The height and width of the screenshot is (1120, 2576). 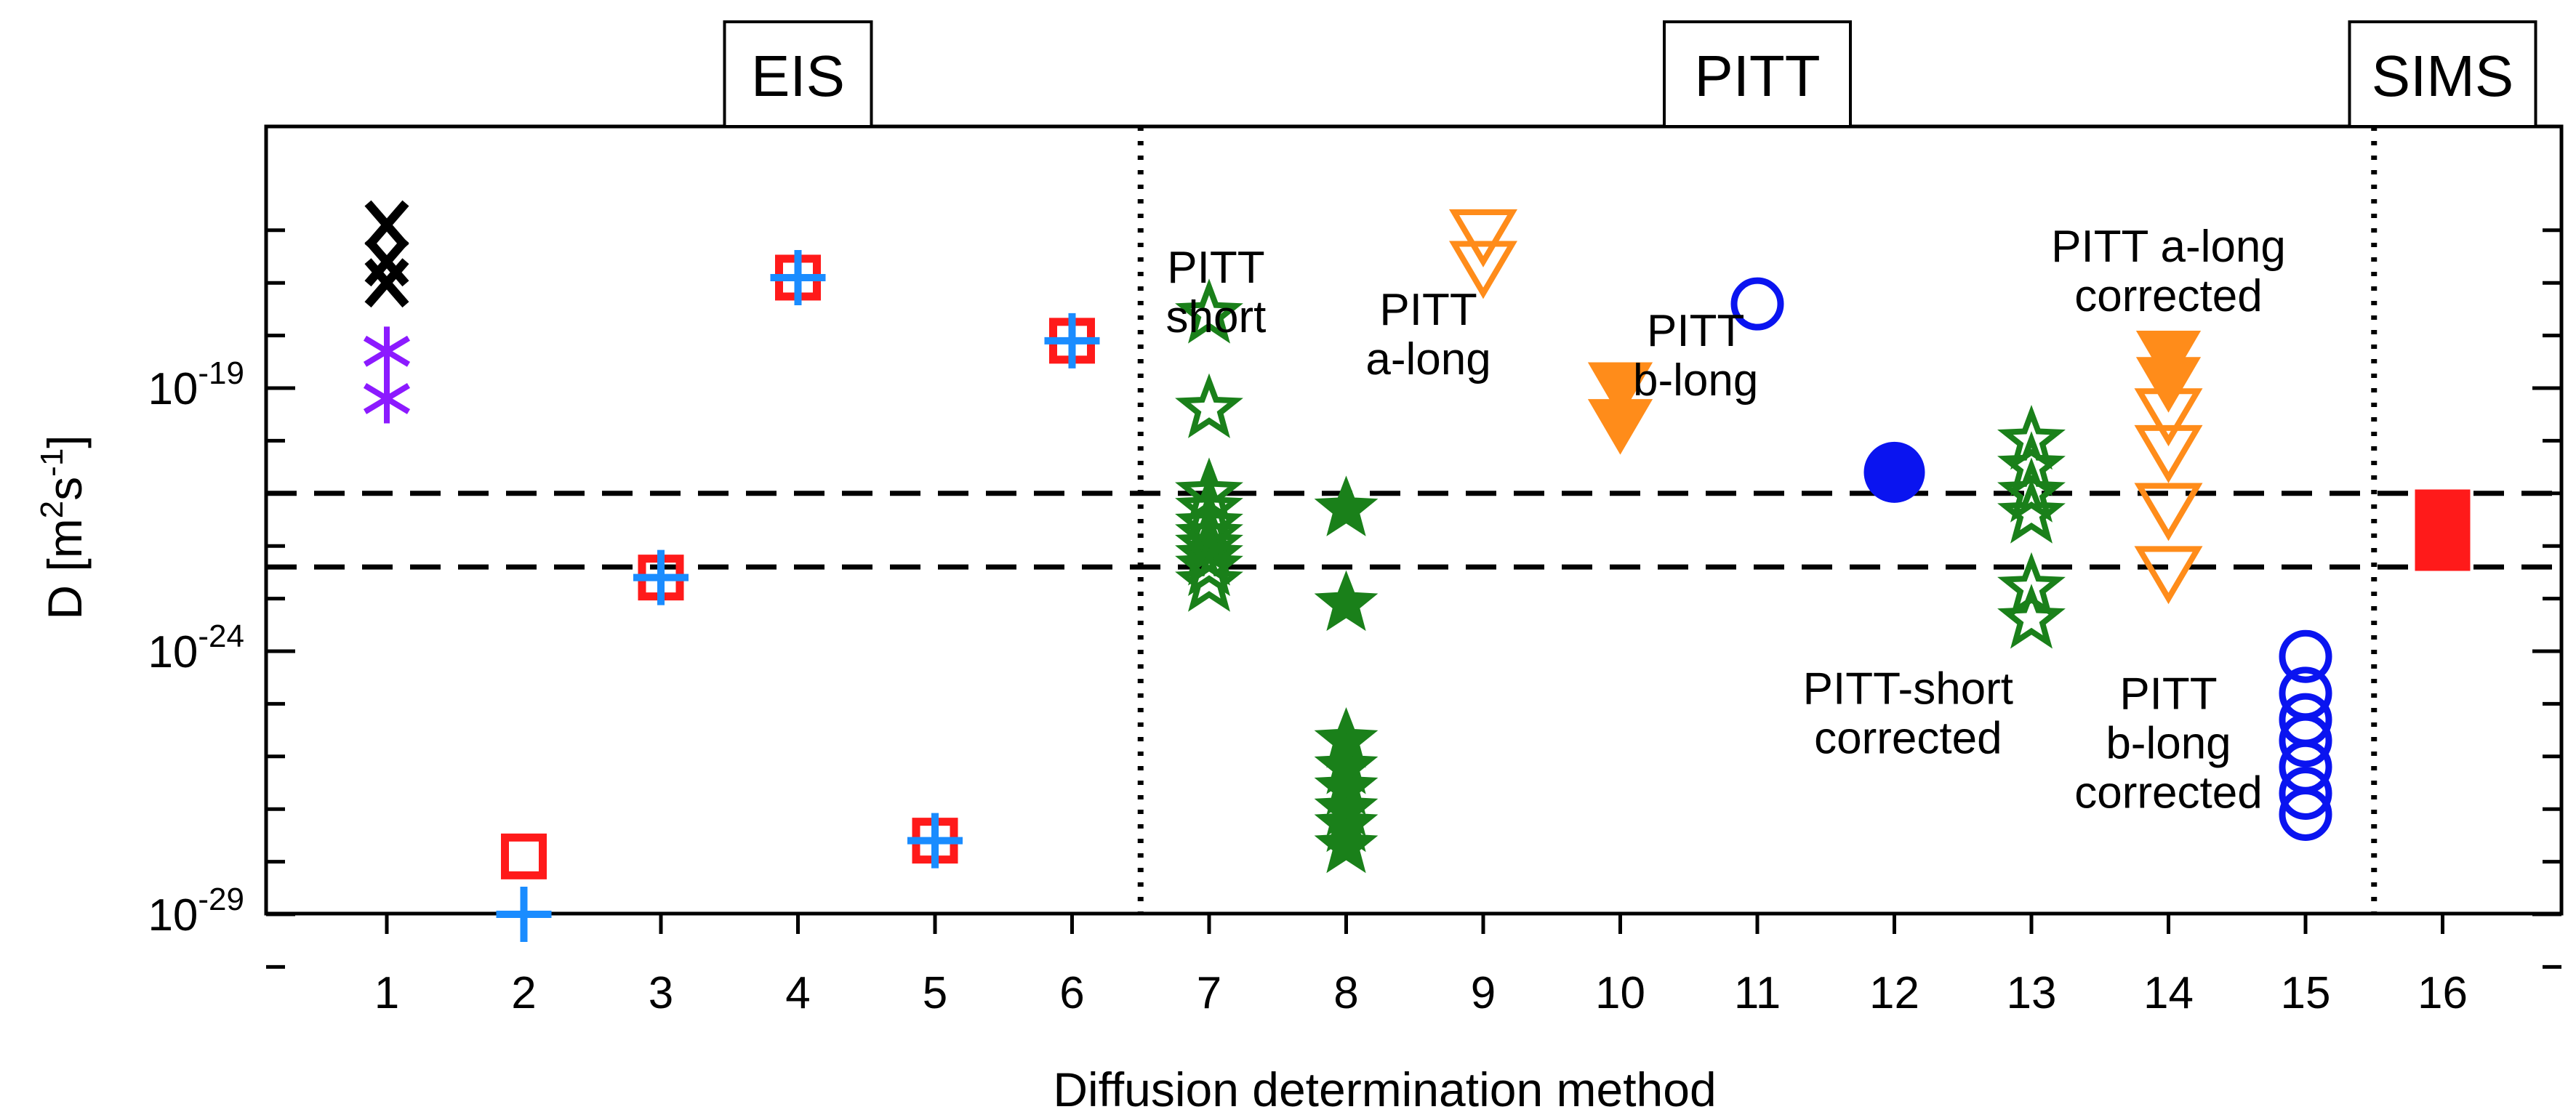 What do you see at coordinates (2168, 575) in the screenshot?
I see `point-triangle-down-open-x14-4-s13` at bounding box center [2168, 575].